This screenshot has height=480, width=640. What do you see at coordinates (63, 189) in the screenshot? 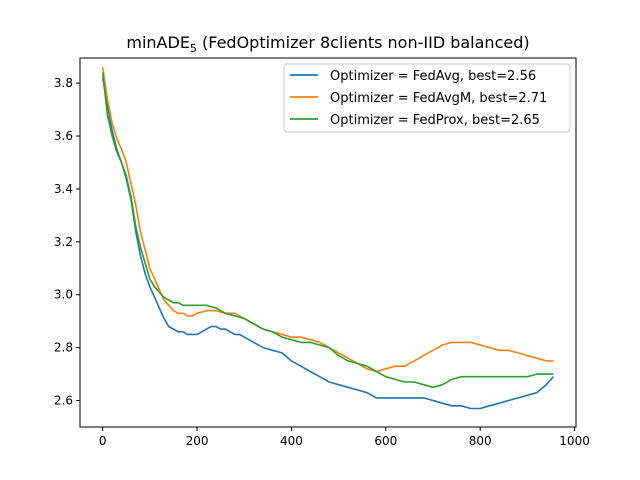
I see `y-tick-label: 3.4` at bounding box center [63, 189].